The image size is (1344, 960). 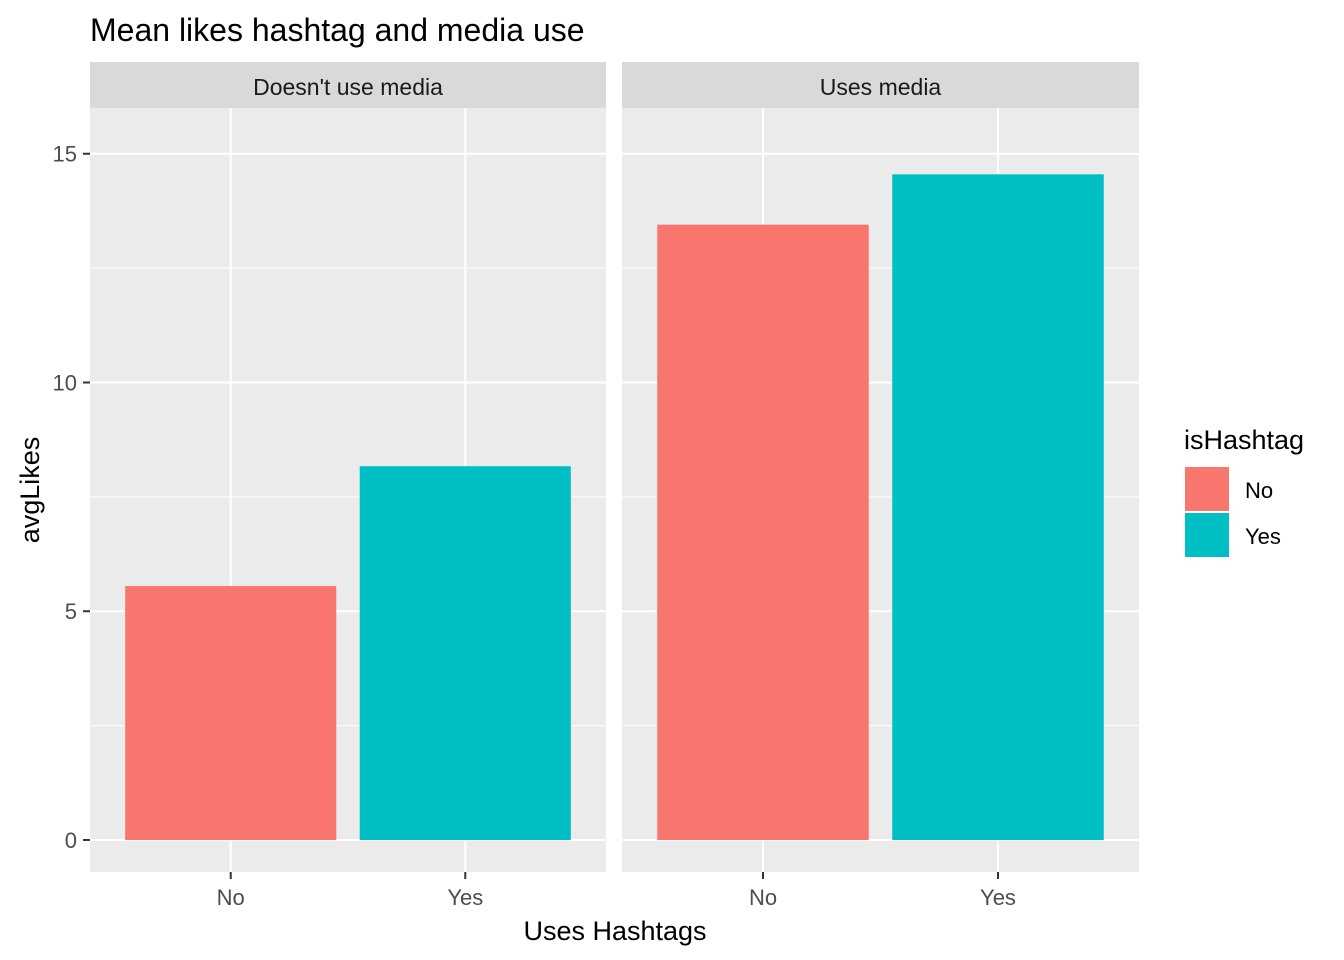 I want to click on legend-label-yes: Yes, so click(x=1263, y=536).